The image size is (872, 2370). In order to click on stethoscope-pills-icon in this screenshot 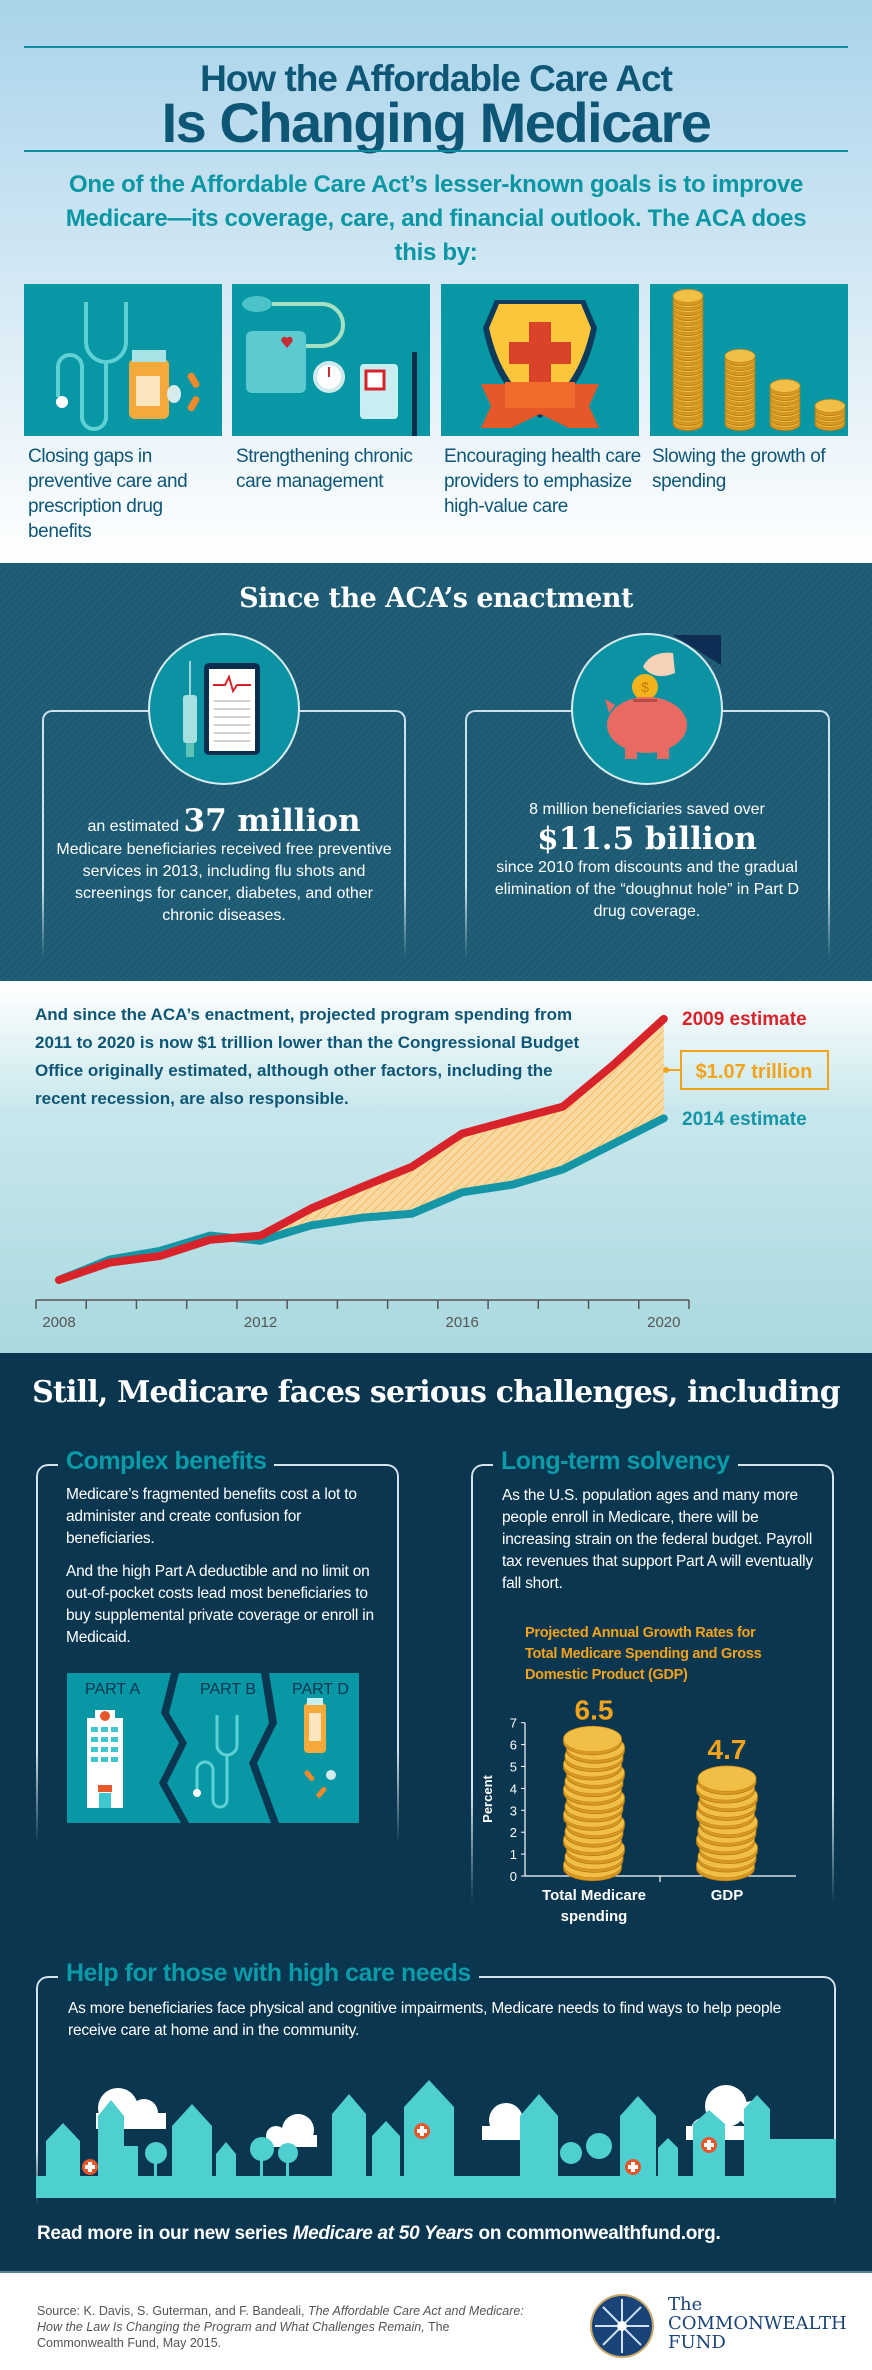, I will do `click(123, 360)`.